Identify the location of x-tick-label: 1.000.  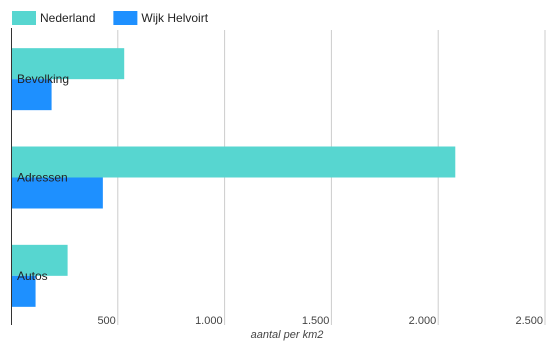
(209, 321).